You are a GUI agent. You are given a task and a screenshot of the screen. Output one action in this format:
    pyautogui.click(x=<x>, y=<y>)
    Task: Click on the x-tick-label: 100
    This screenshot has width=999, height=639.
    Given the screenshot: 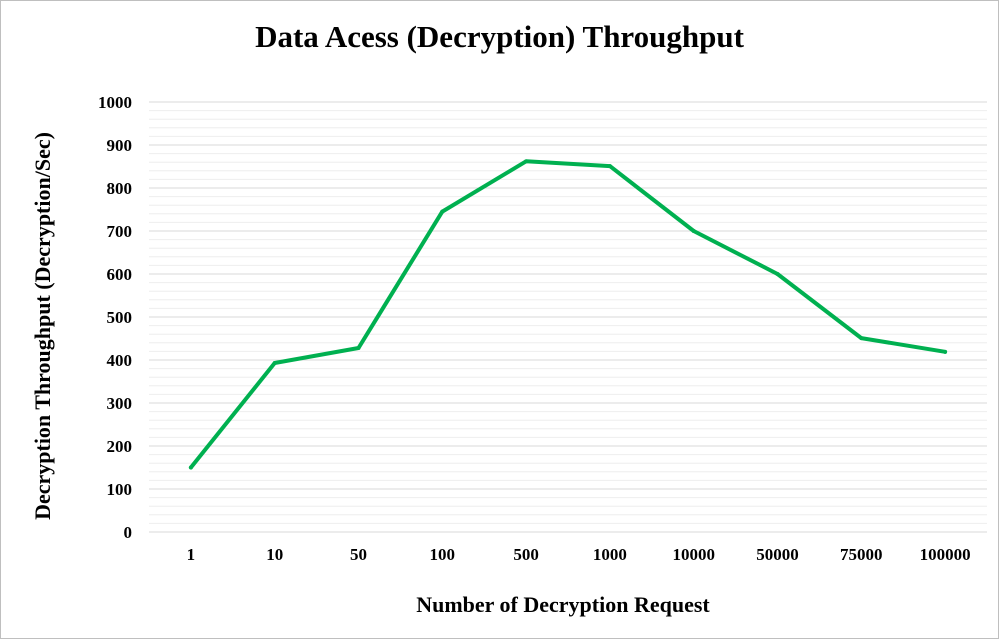 What is the action you would take?
    pyautogui.click(x=443, y=554)
    